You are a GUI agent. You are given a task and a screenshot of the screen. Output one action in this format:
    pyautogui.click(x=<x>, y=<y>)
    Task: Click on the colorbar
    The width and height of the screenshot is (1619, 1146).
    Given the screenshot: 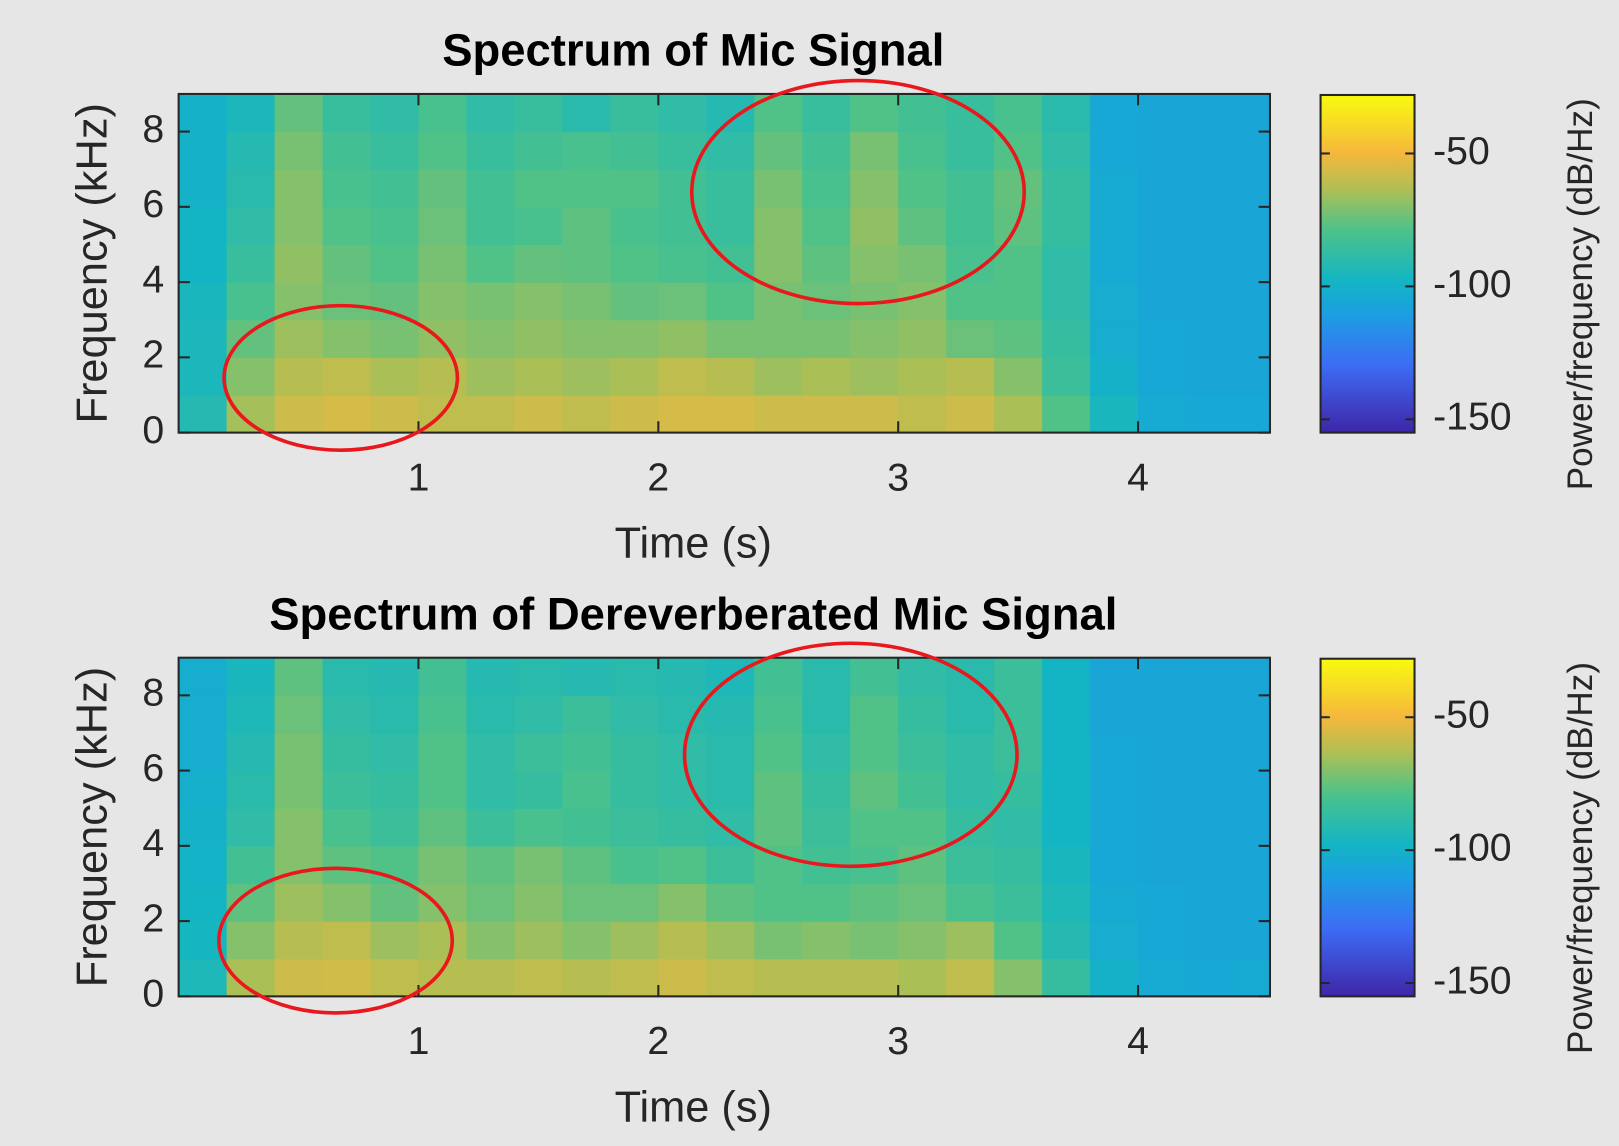 What is the action you would take?
    pyautogui.click(x=1367, y=827)
    